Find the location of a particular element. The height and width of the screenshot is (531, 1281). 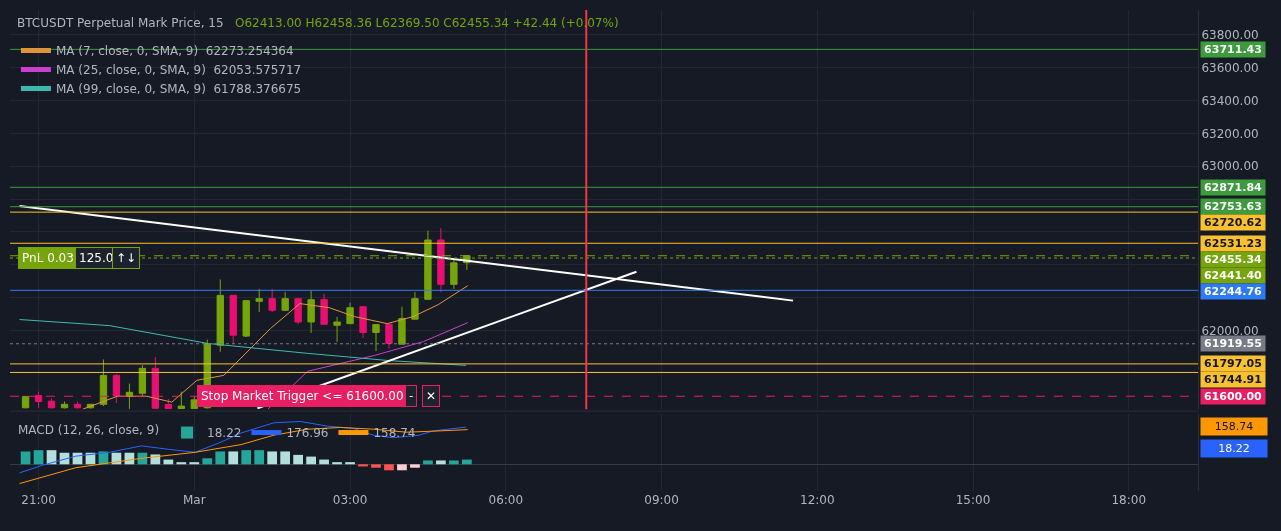

y-tick-label: 63200.00 is located at coordinates (1230, 133).